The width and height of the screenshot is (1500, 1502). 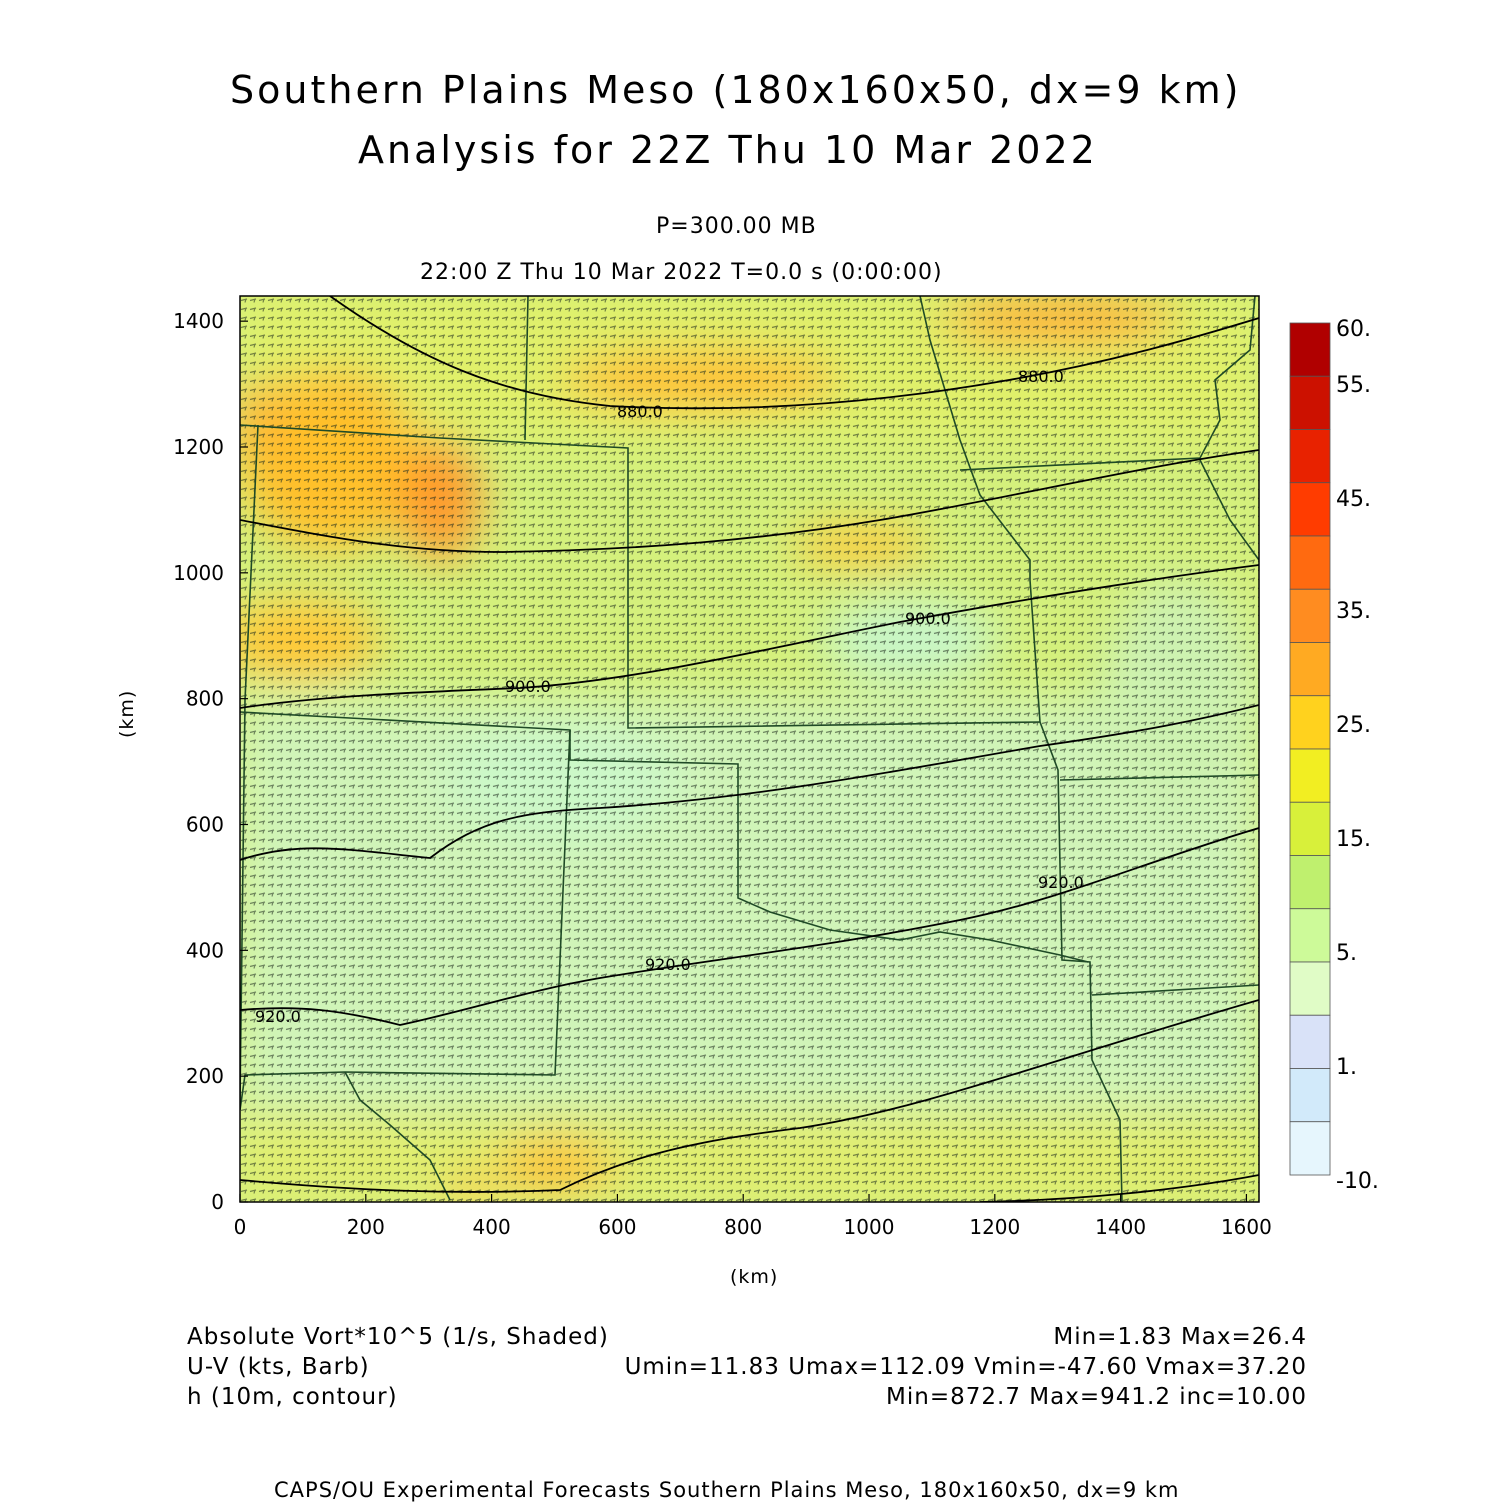 I want to click on x-tick-label: 400, so click(x=492, y=1227).